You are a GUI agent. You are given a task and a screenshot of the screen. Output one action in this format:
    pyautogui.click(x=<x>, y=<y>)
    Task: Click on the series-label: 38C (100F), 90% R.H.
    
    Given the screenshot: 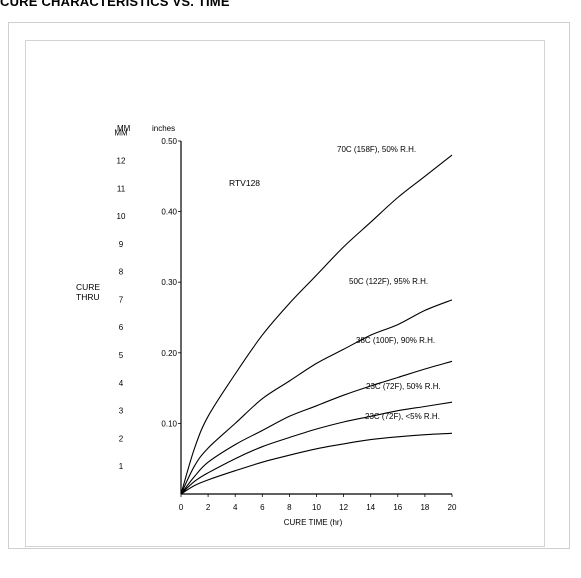 What is the action you would take?
    pyautogui.click(x=395, y=340)
    